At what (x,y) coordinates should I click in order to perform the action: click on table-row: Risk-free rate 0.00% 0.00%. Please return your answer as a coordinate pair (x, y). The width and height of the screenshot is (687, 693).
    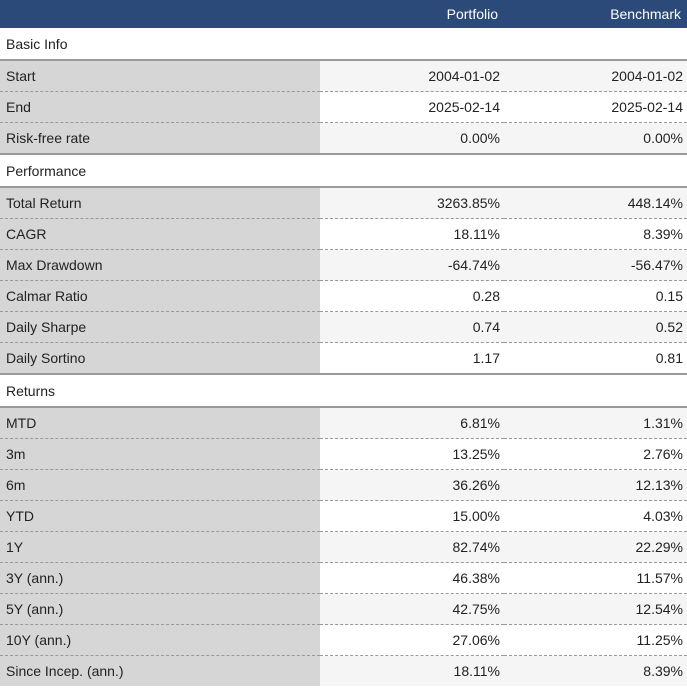
    Looking at the image, I should click on (343, 138).